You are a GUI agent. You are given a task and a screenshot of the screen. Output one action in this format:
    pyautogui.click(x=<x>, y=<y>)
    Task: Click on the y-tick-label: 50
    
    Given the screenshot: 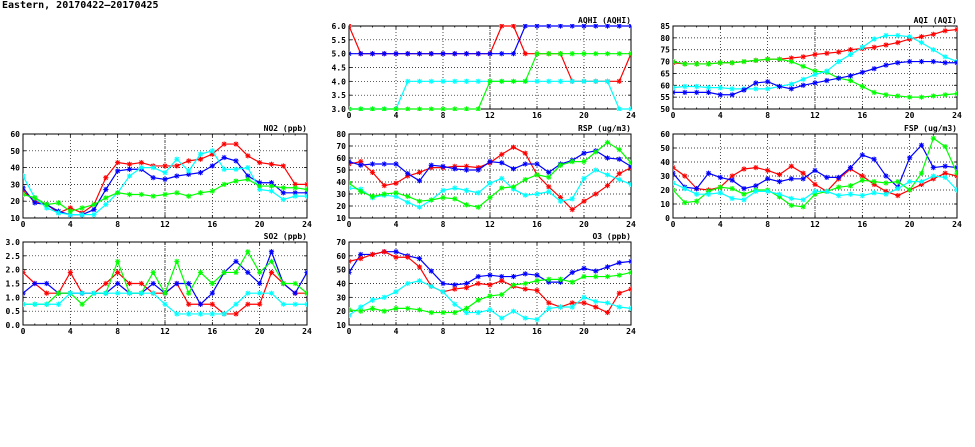 What is the action you would take?
    pyautogui.click(x=341, y=270)
    